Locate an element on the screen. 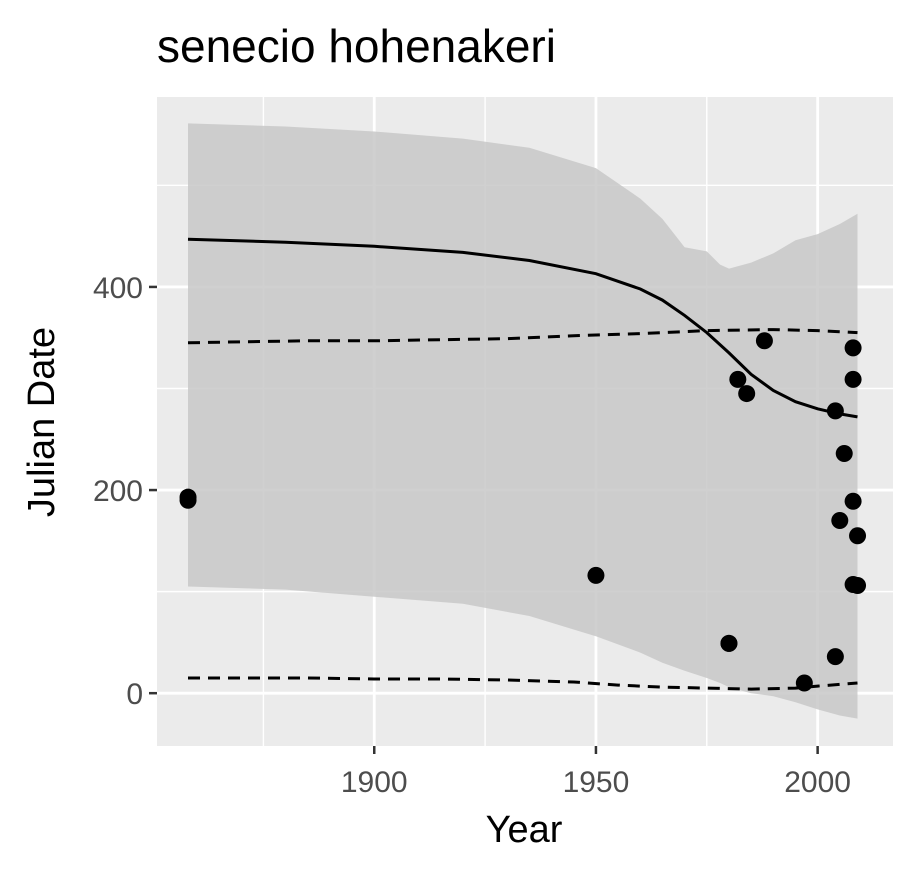  chart-title: senecio hohenakeri is located at coordinates (356, 46).